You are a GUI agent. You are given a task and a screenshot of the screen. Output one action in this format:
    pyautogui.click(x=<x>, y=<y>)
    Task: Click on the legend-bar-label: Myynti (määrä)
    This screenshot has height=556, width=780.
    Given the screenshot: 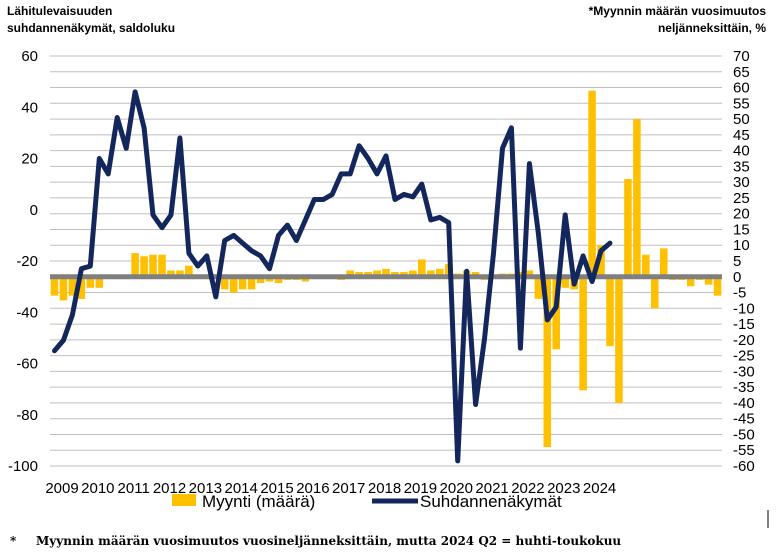 What is the action you would take?
    pyautogui.click(x=258, y=501)
    